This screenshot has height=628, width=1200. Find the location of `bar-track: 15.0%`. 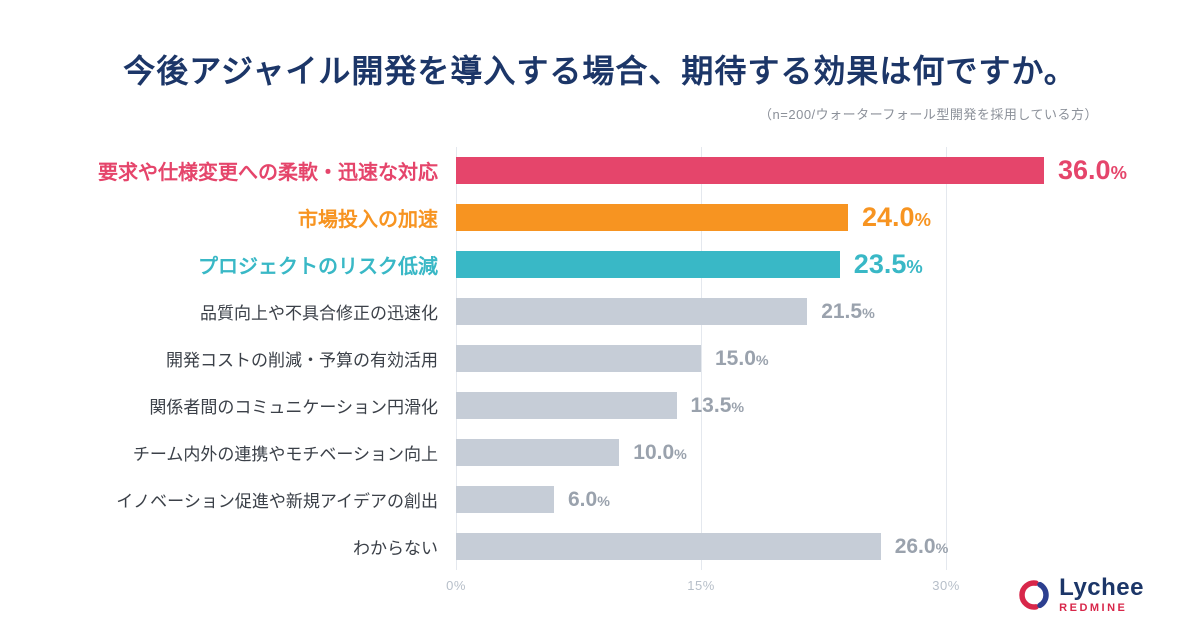

bar-track: 15.0% is located at coordinates (828, 358).